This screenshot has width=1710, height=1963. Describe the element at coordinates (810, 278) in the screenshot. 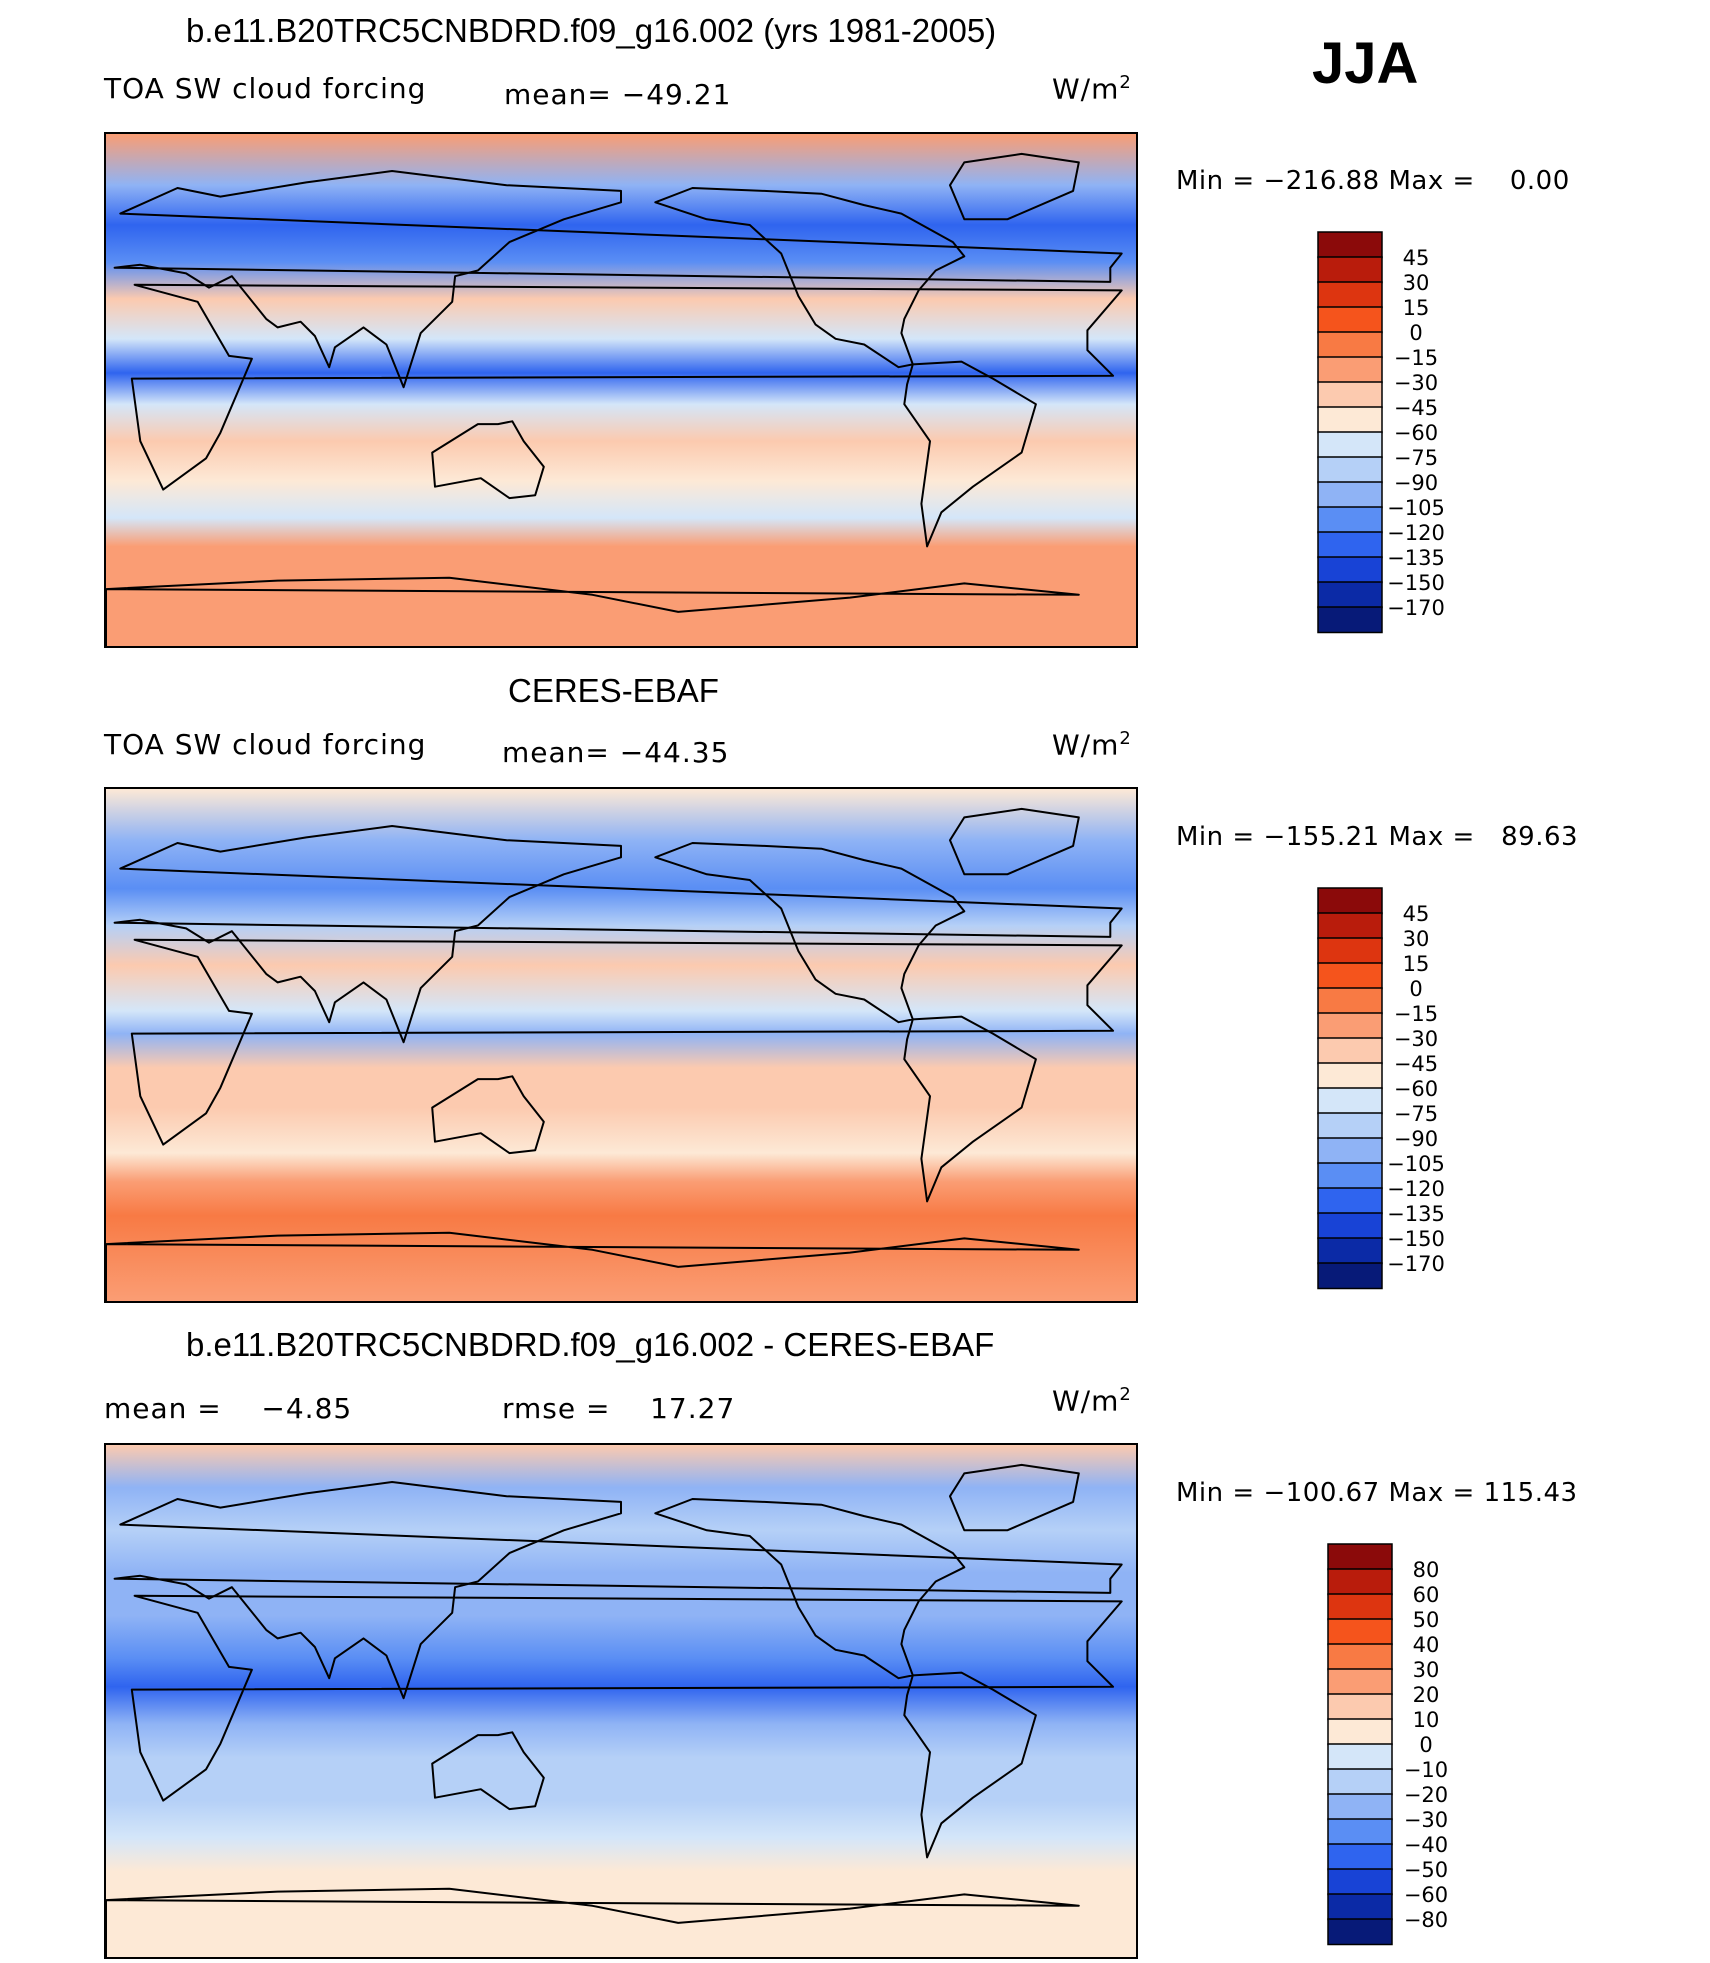

I see `coastline-north-america` at that location.